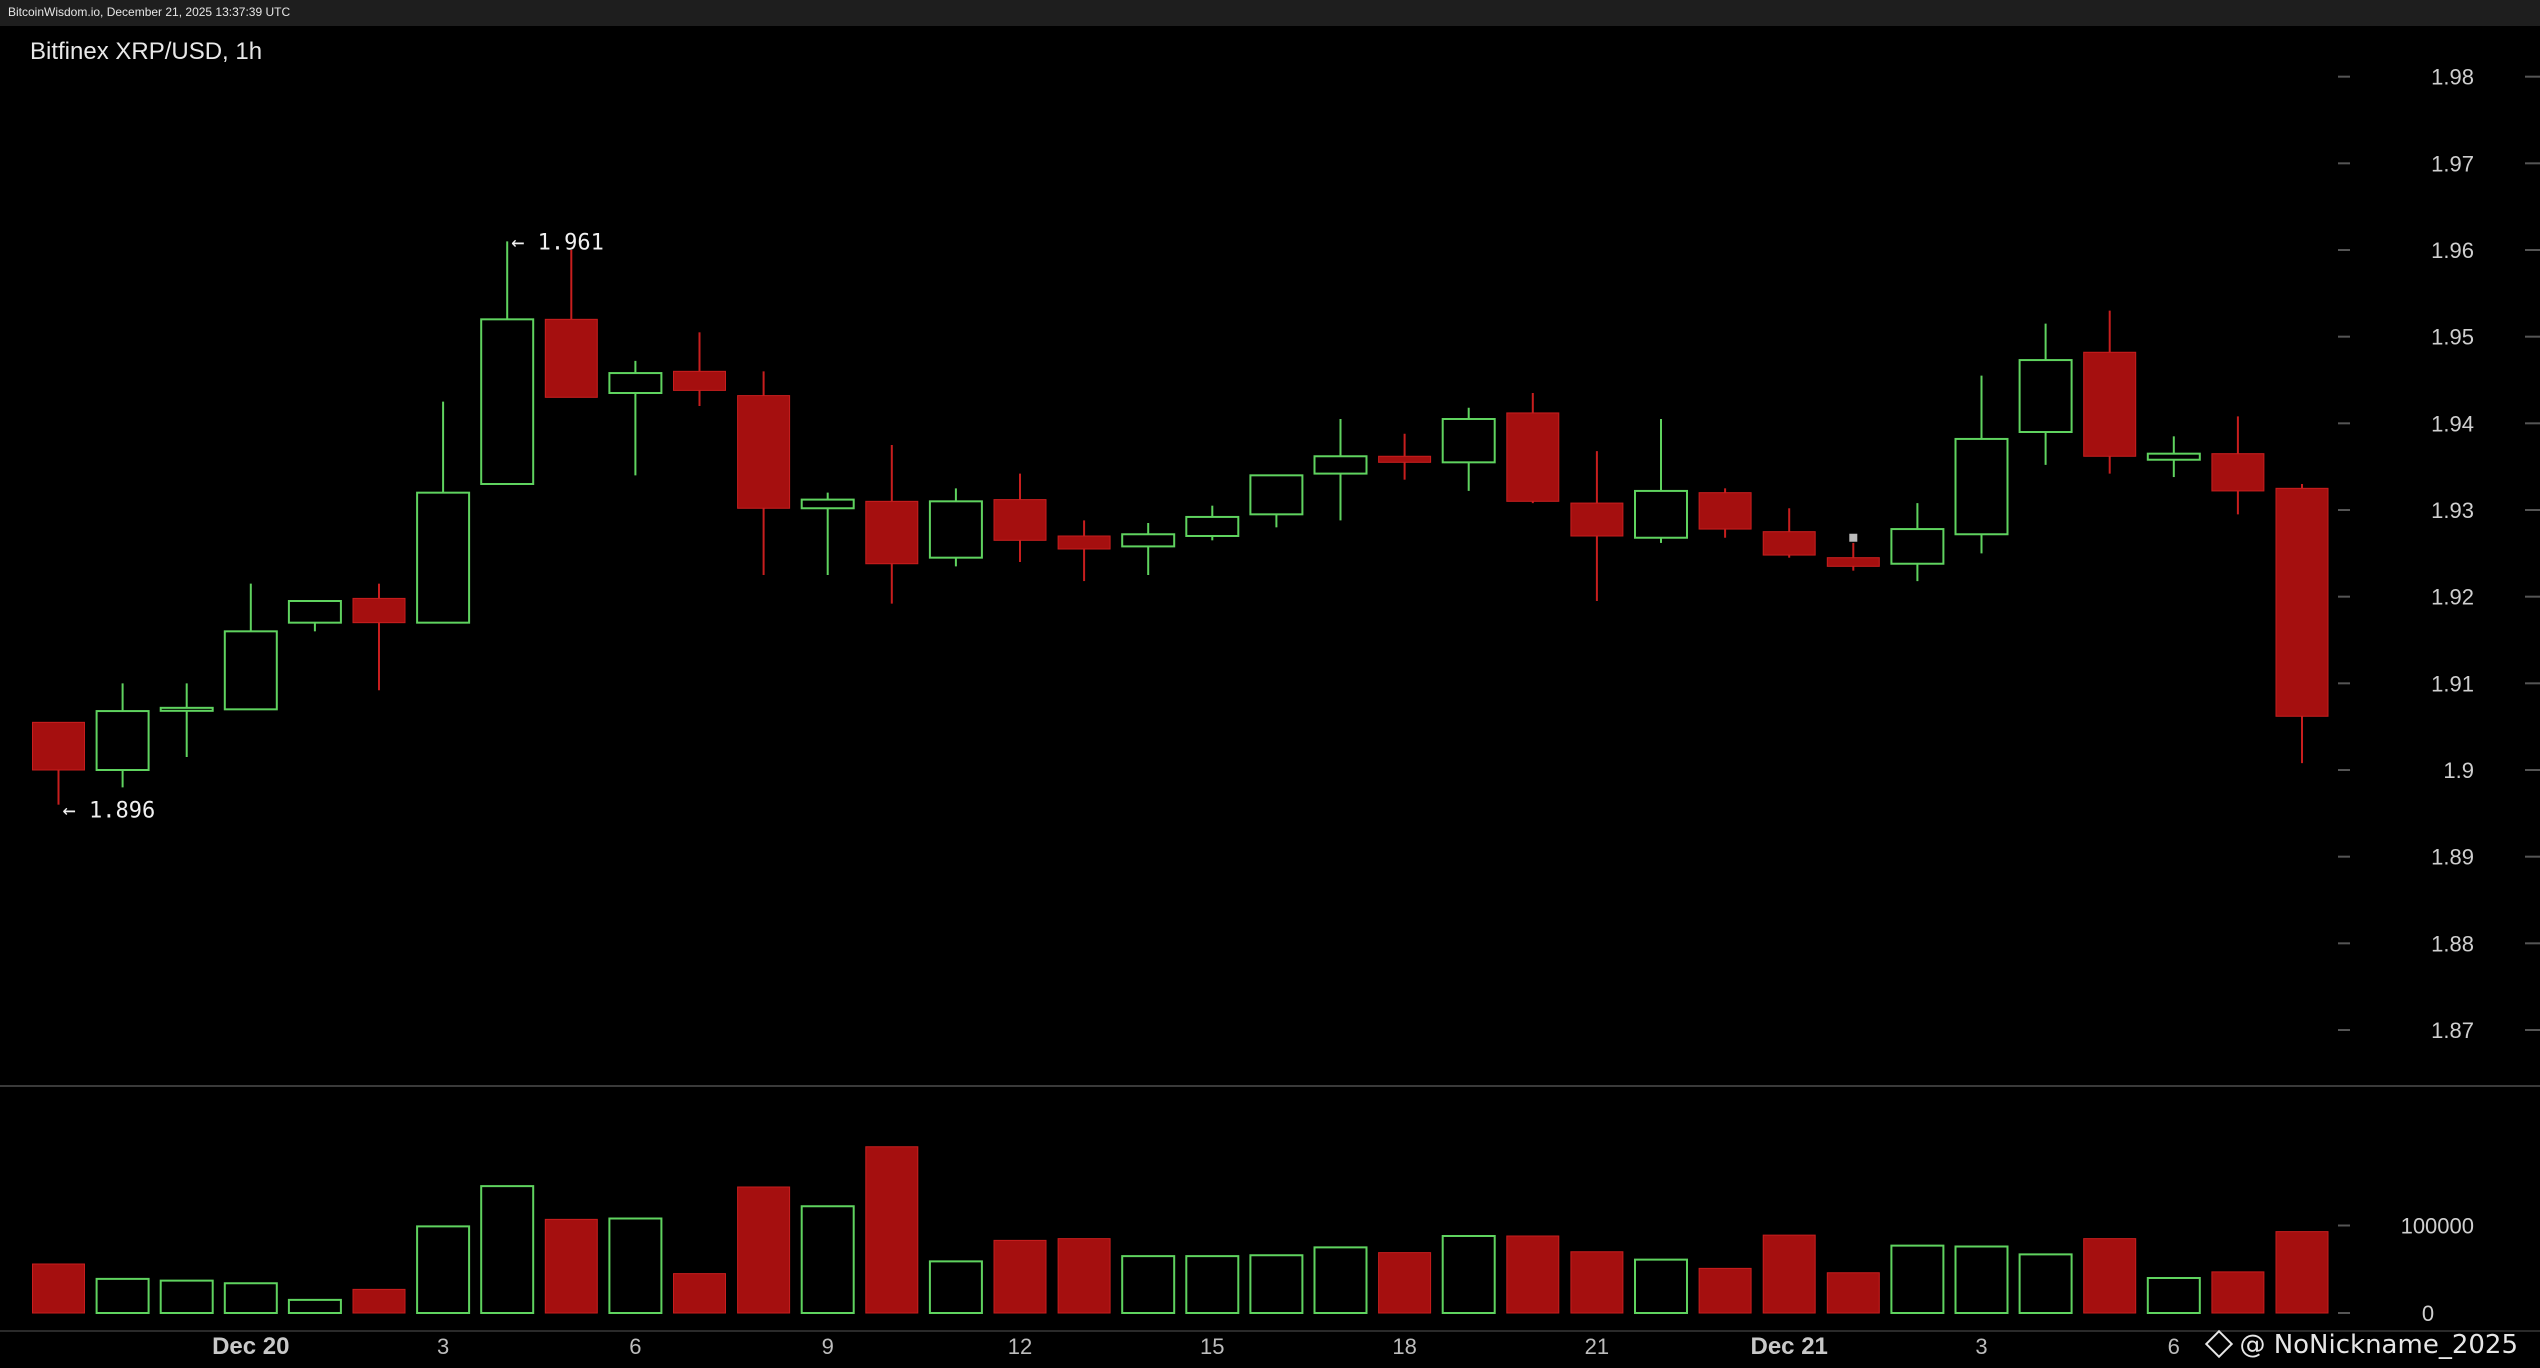 The width and height of the screenshot is (2540, 1368). Describe the element at coordinates (2452, 597) in the screenshot. I see `price-tick-label: 1.92` at that location.